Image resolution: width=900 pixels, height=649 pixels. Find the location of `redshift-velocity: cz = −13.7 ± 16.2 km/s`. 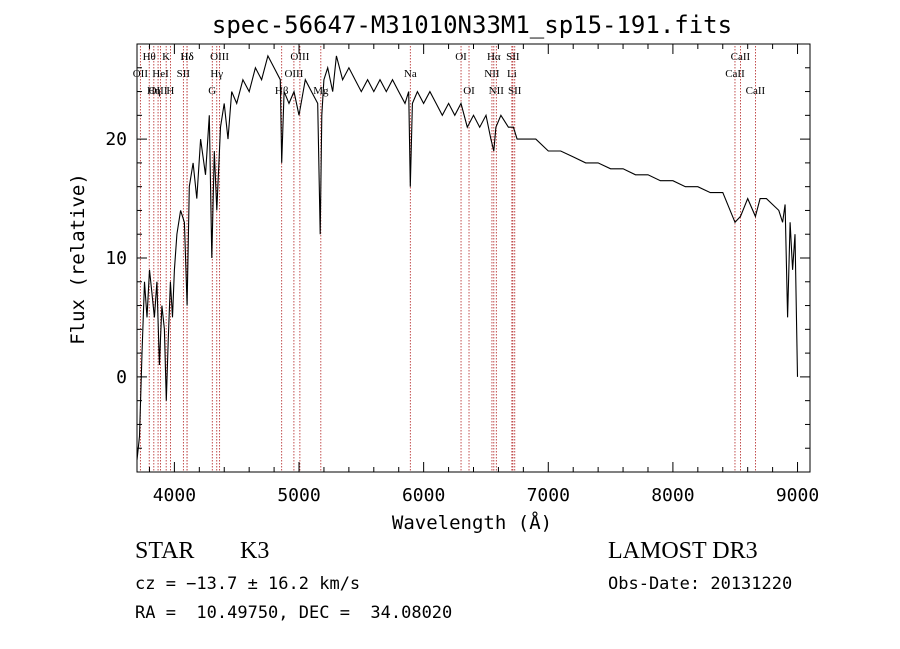

redshift-velocity: cz = −13.7 ± 16.2 km/s is located at coordinates (248, 584).